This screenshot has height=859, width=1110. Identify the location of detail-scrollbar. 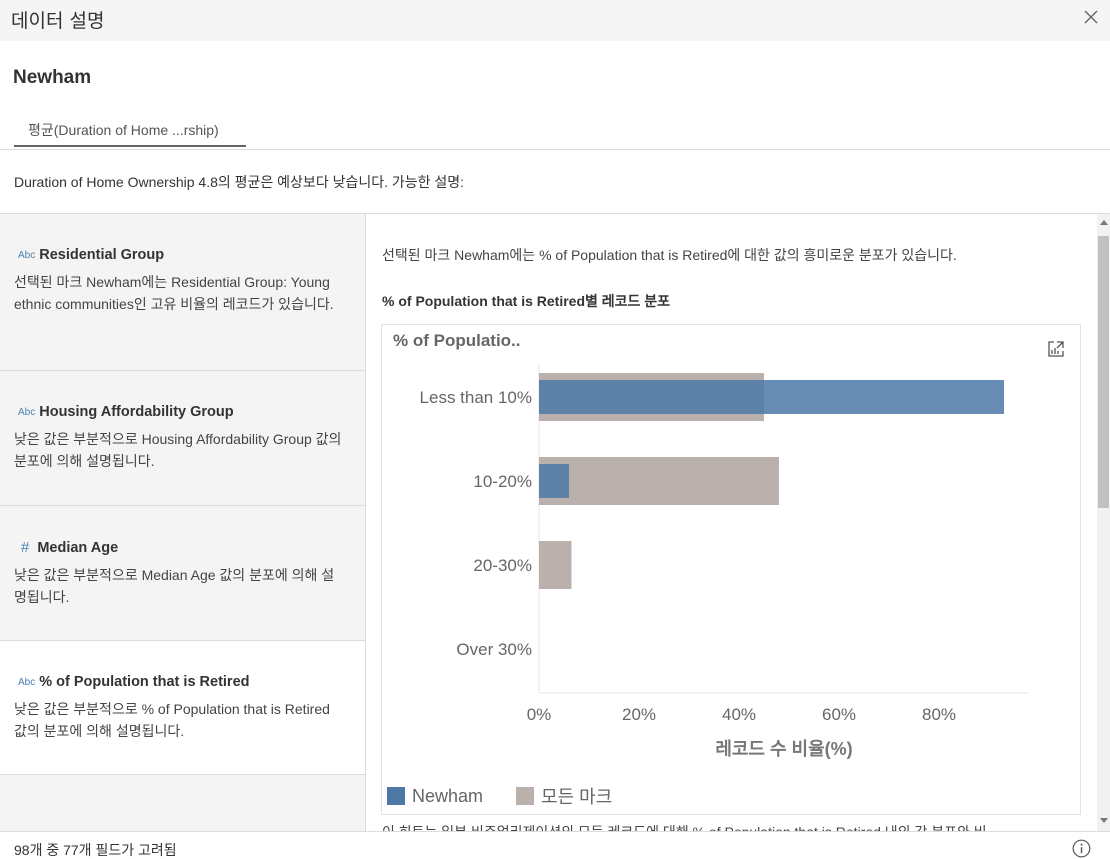
(1103, 523).